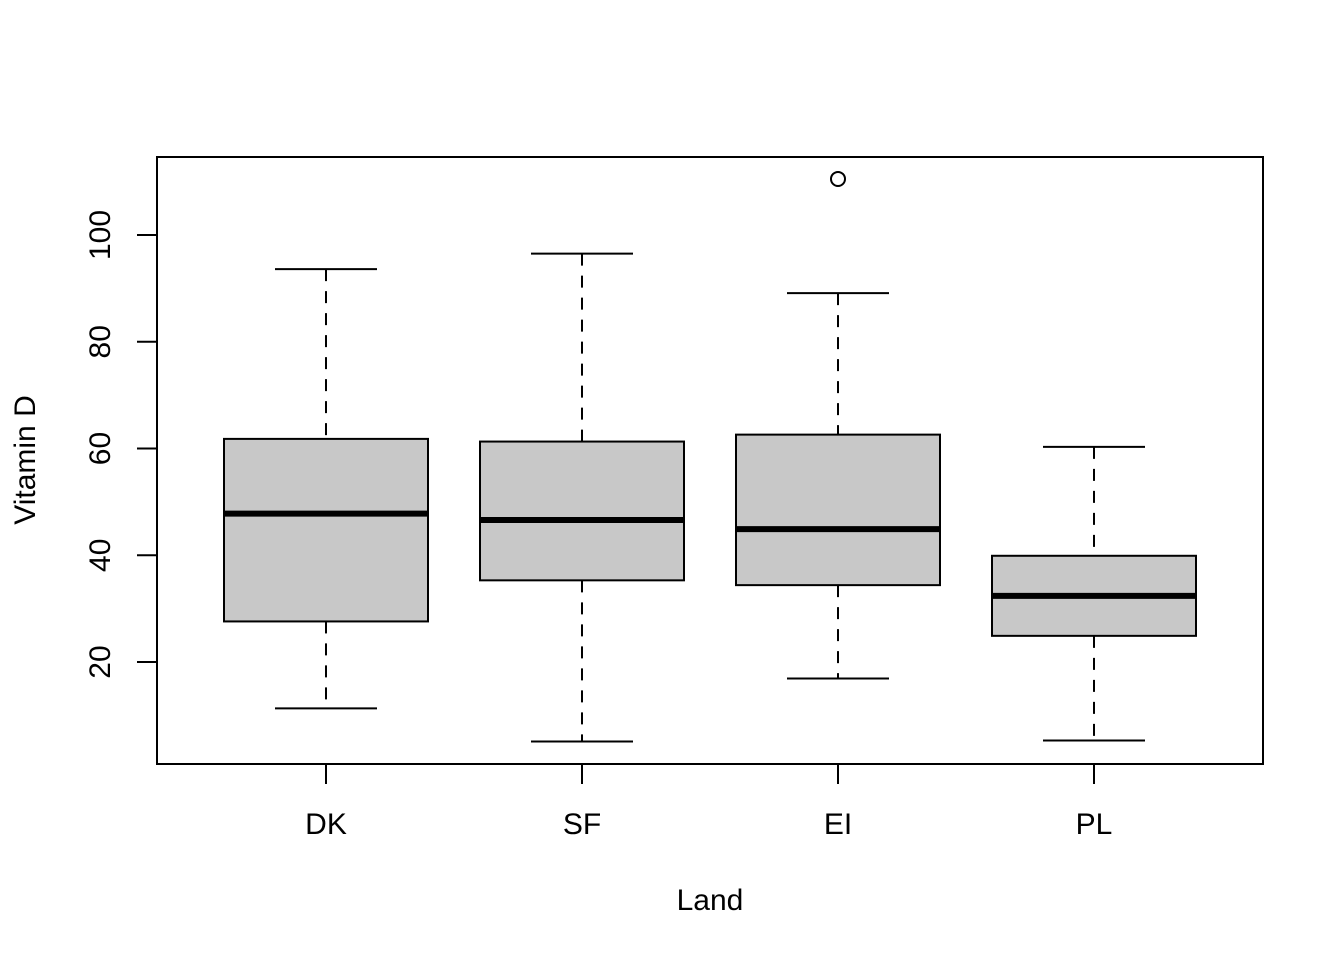 This screenshot has height=965, width=1344. I want to click on y-axis-title: Vitamin D, so click(25, 460).